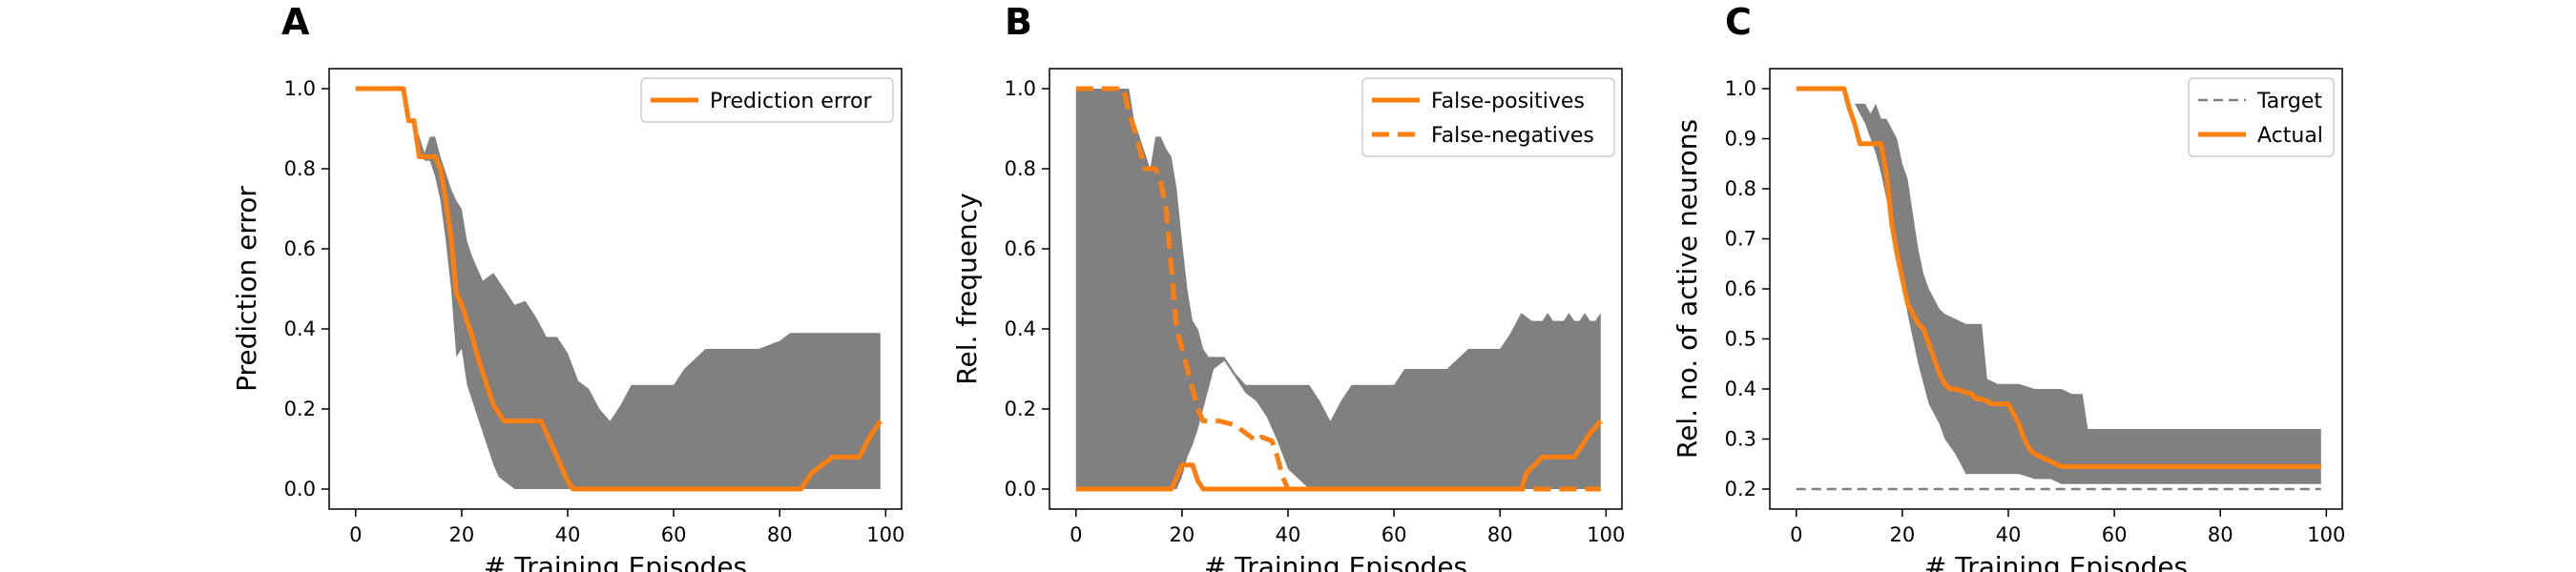  I want to click on y-axis-label: Rel. no. of active neurons, so click(1687, 289).